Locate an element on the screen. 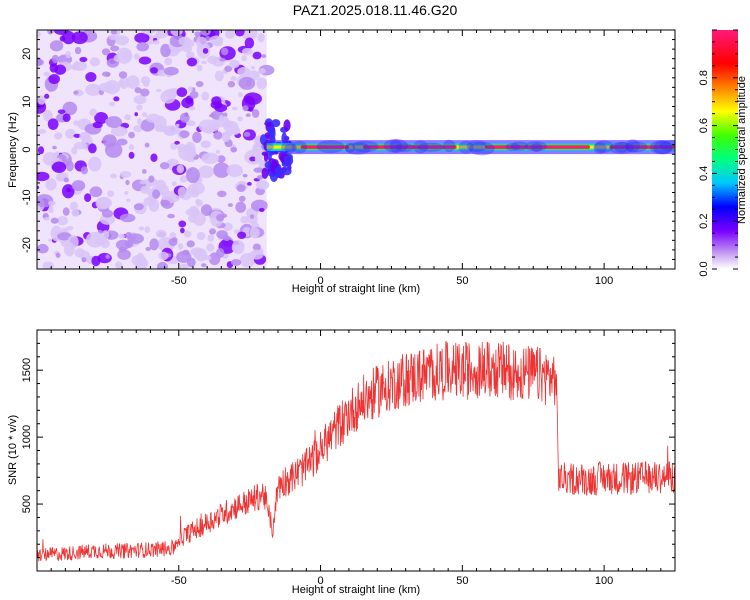 Image resolution: width=750 pixels, height=600 pixels. spectrogram-y-label: Frequency (Hz) is located at coordinates (13, 150).